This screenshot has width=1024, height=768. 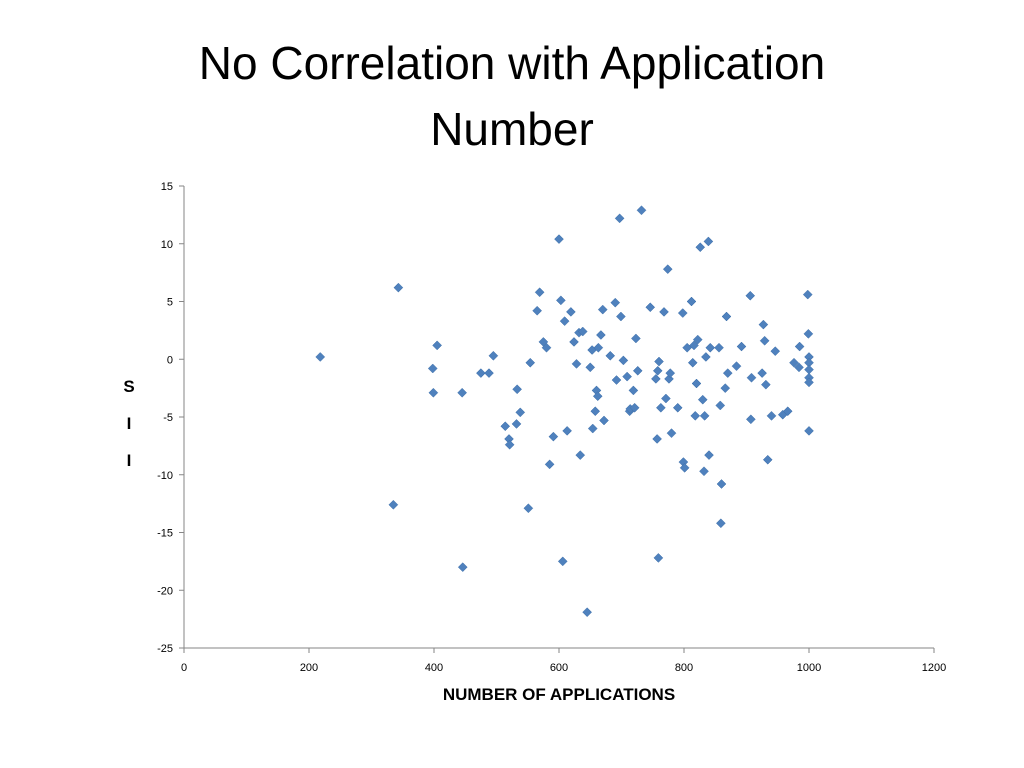 I want to click on x-axis-title: NUMBER OF APPLICATIONS, so click(x=559, y=694).